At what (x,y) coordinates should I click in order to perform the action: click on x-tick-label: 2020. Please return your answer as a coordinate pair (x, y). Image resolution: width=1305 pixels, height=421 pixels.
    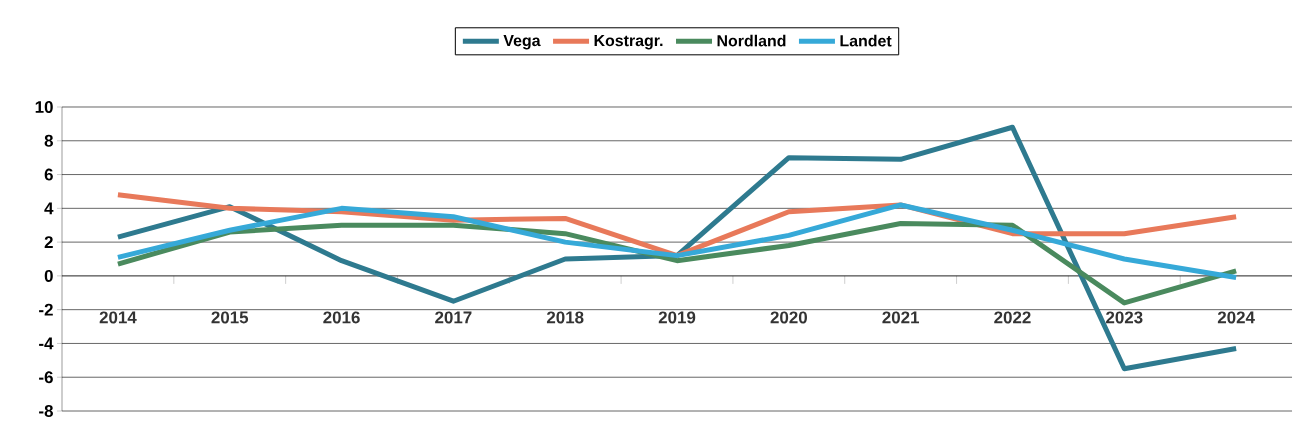
    Looking at the image, I should click on (788, 317).